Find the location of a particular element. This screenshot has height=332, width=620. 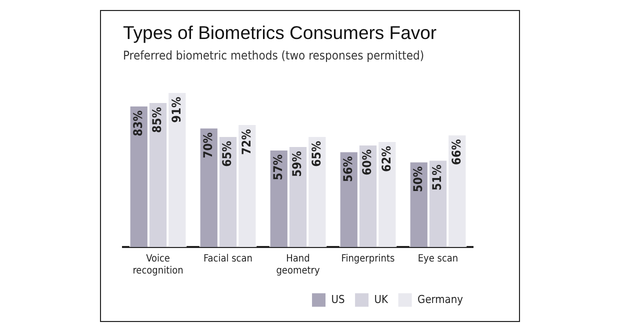

legend-label: UK is located at coordinates (381, 299).